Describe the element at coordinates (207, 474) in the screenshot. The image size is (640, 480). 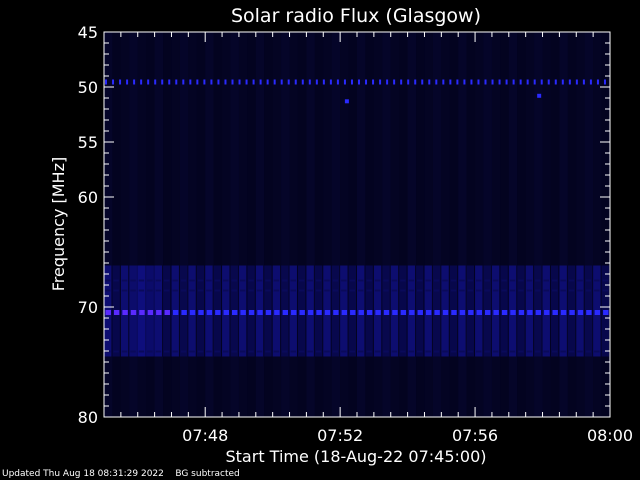
I see `bg-note: BG subtracted` at that location.